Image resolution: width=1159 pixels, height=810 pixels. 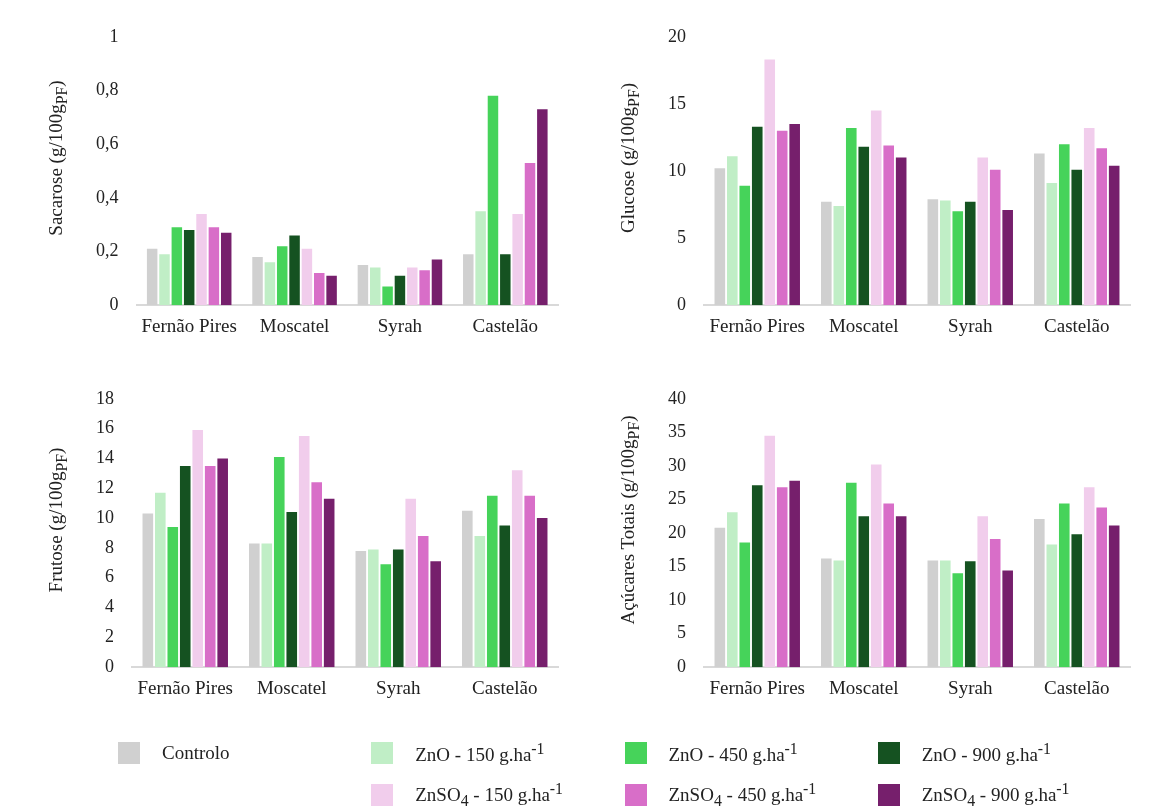 What do you see at coordinates (114, 35) in the screenshot?
I see `y-tick-label: 1` at bounding box center [114, 35].